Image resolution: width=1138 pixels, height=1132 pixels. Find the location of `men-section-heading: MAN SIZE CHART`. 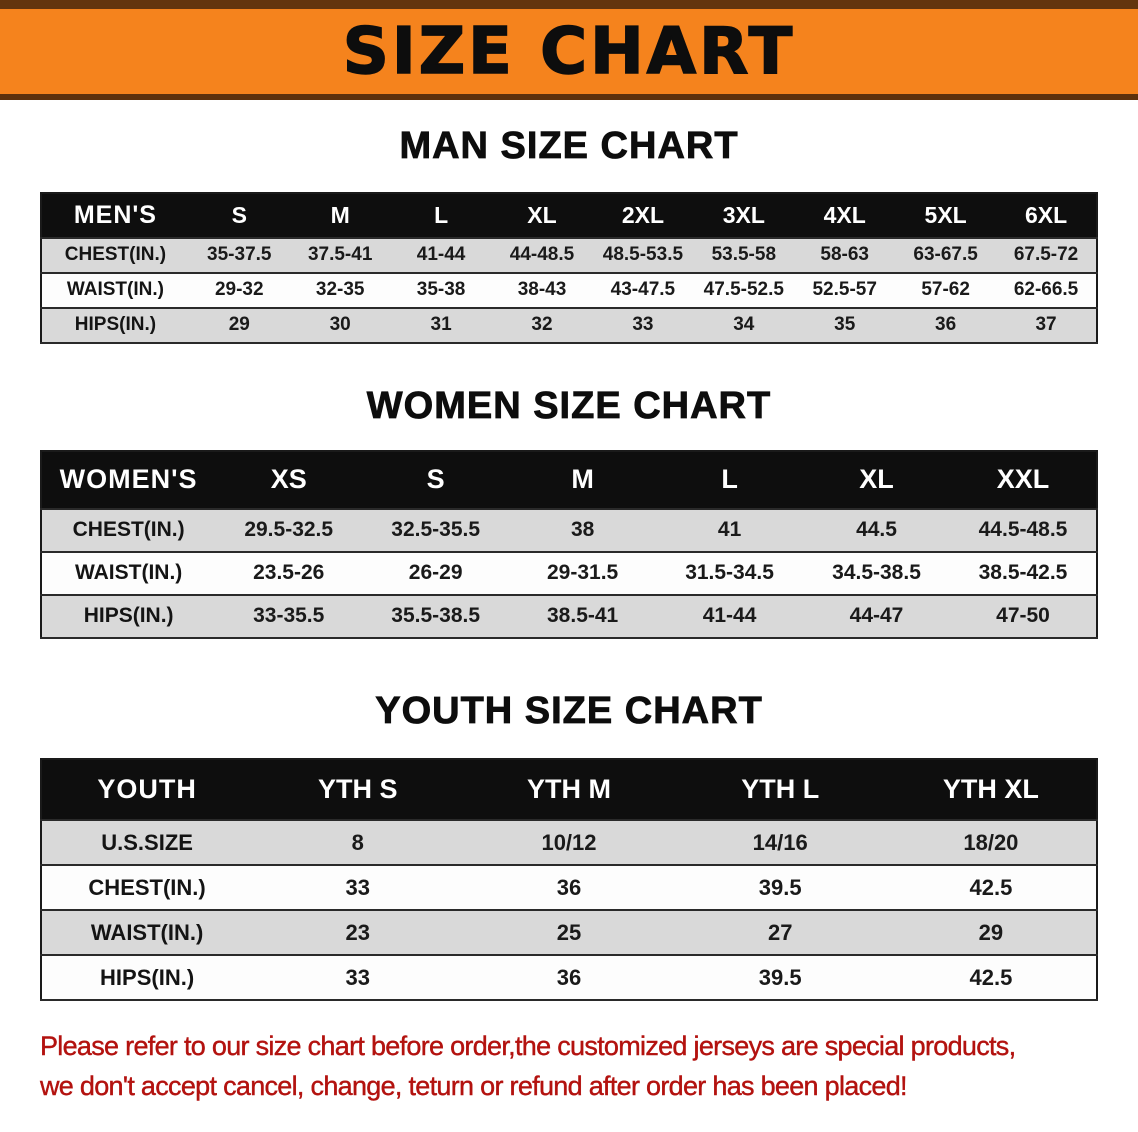

men-section-heading: MAN SIZE CHART is located at coordinates (569, 146).